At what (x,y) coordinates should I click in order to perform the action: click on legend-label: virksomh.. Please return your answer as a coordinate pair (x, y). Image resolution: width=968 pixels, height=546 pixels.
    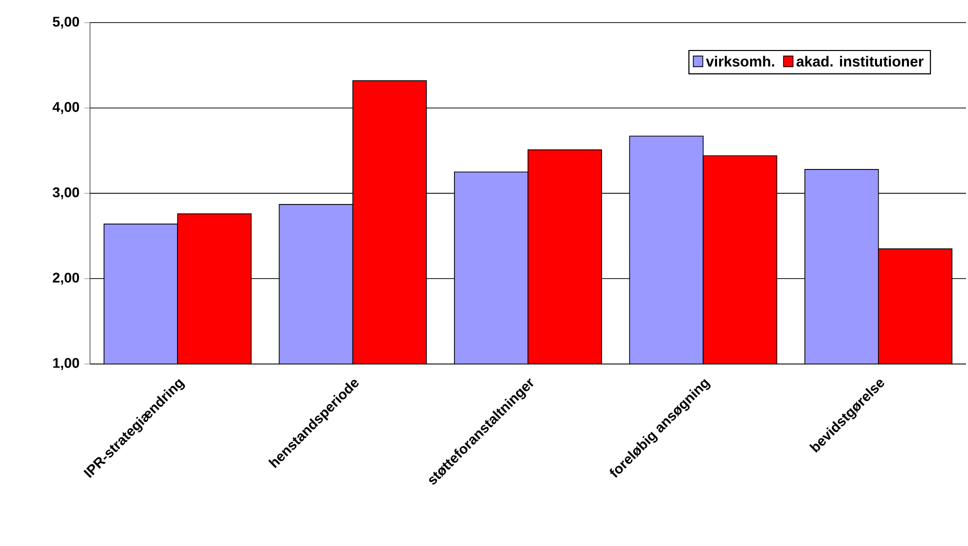
    Looking at the image, I should click on (740, 61).